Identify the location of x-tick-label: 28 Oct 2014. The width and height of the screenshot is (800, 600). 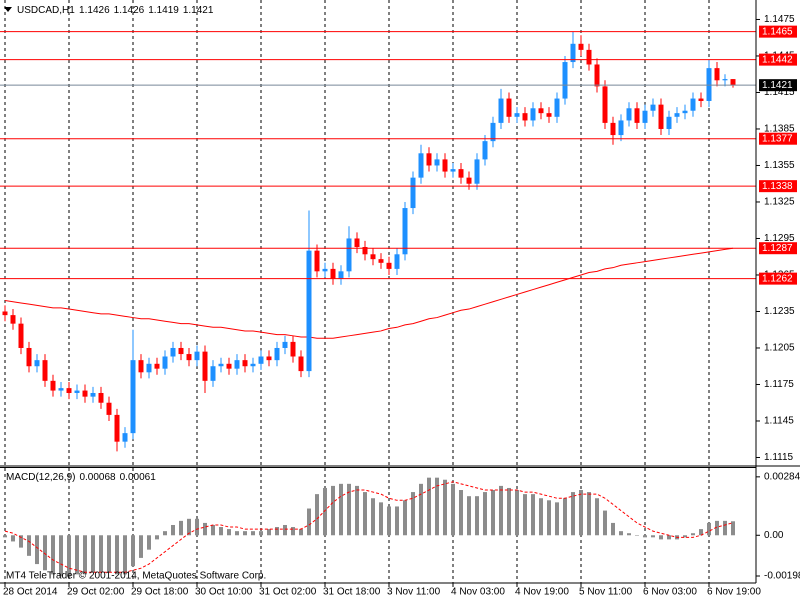
(30, 592).